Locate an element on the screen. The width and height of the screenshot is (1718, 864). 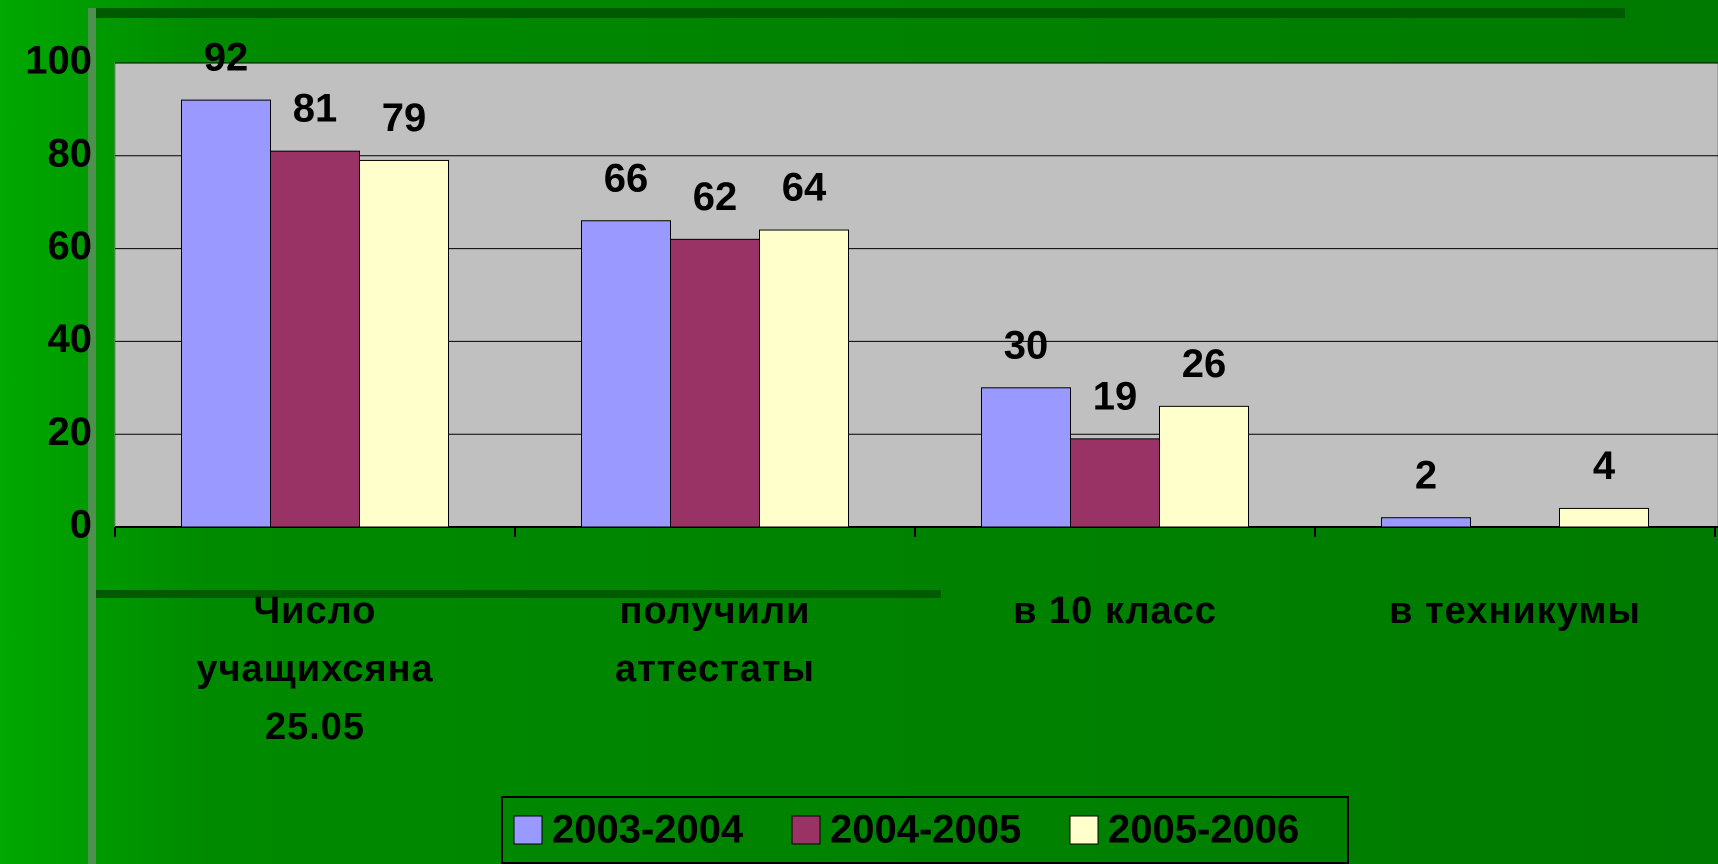
x-tick-label: в 10 класс is located at coordinates (1115, 611).